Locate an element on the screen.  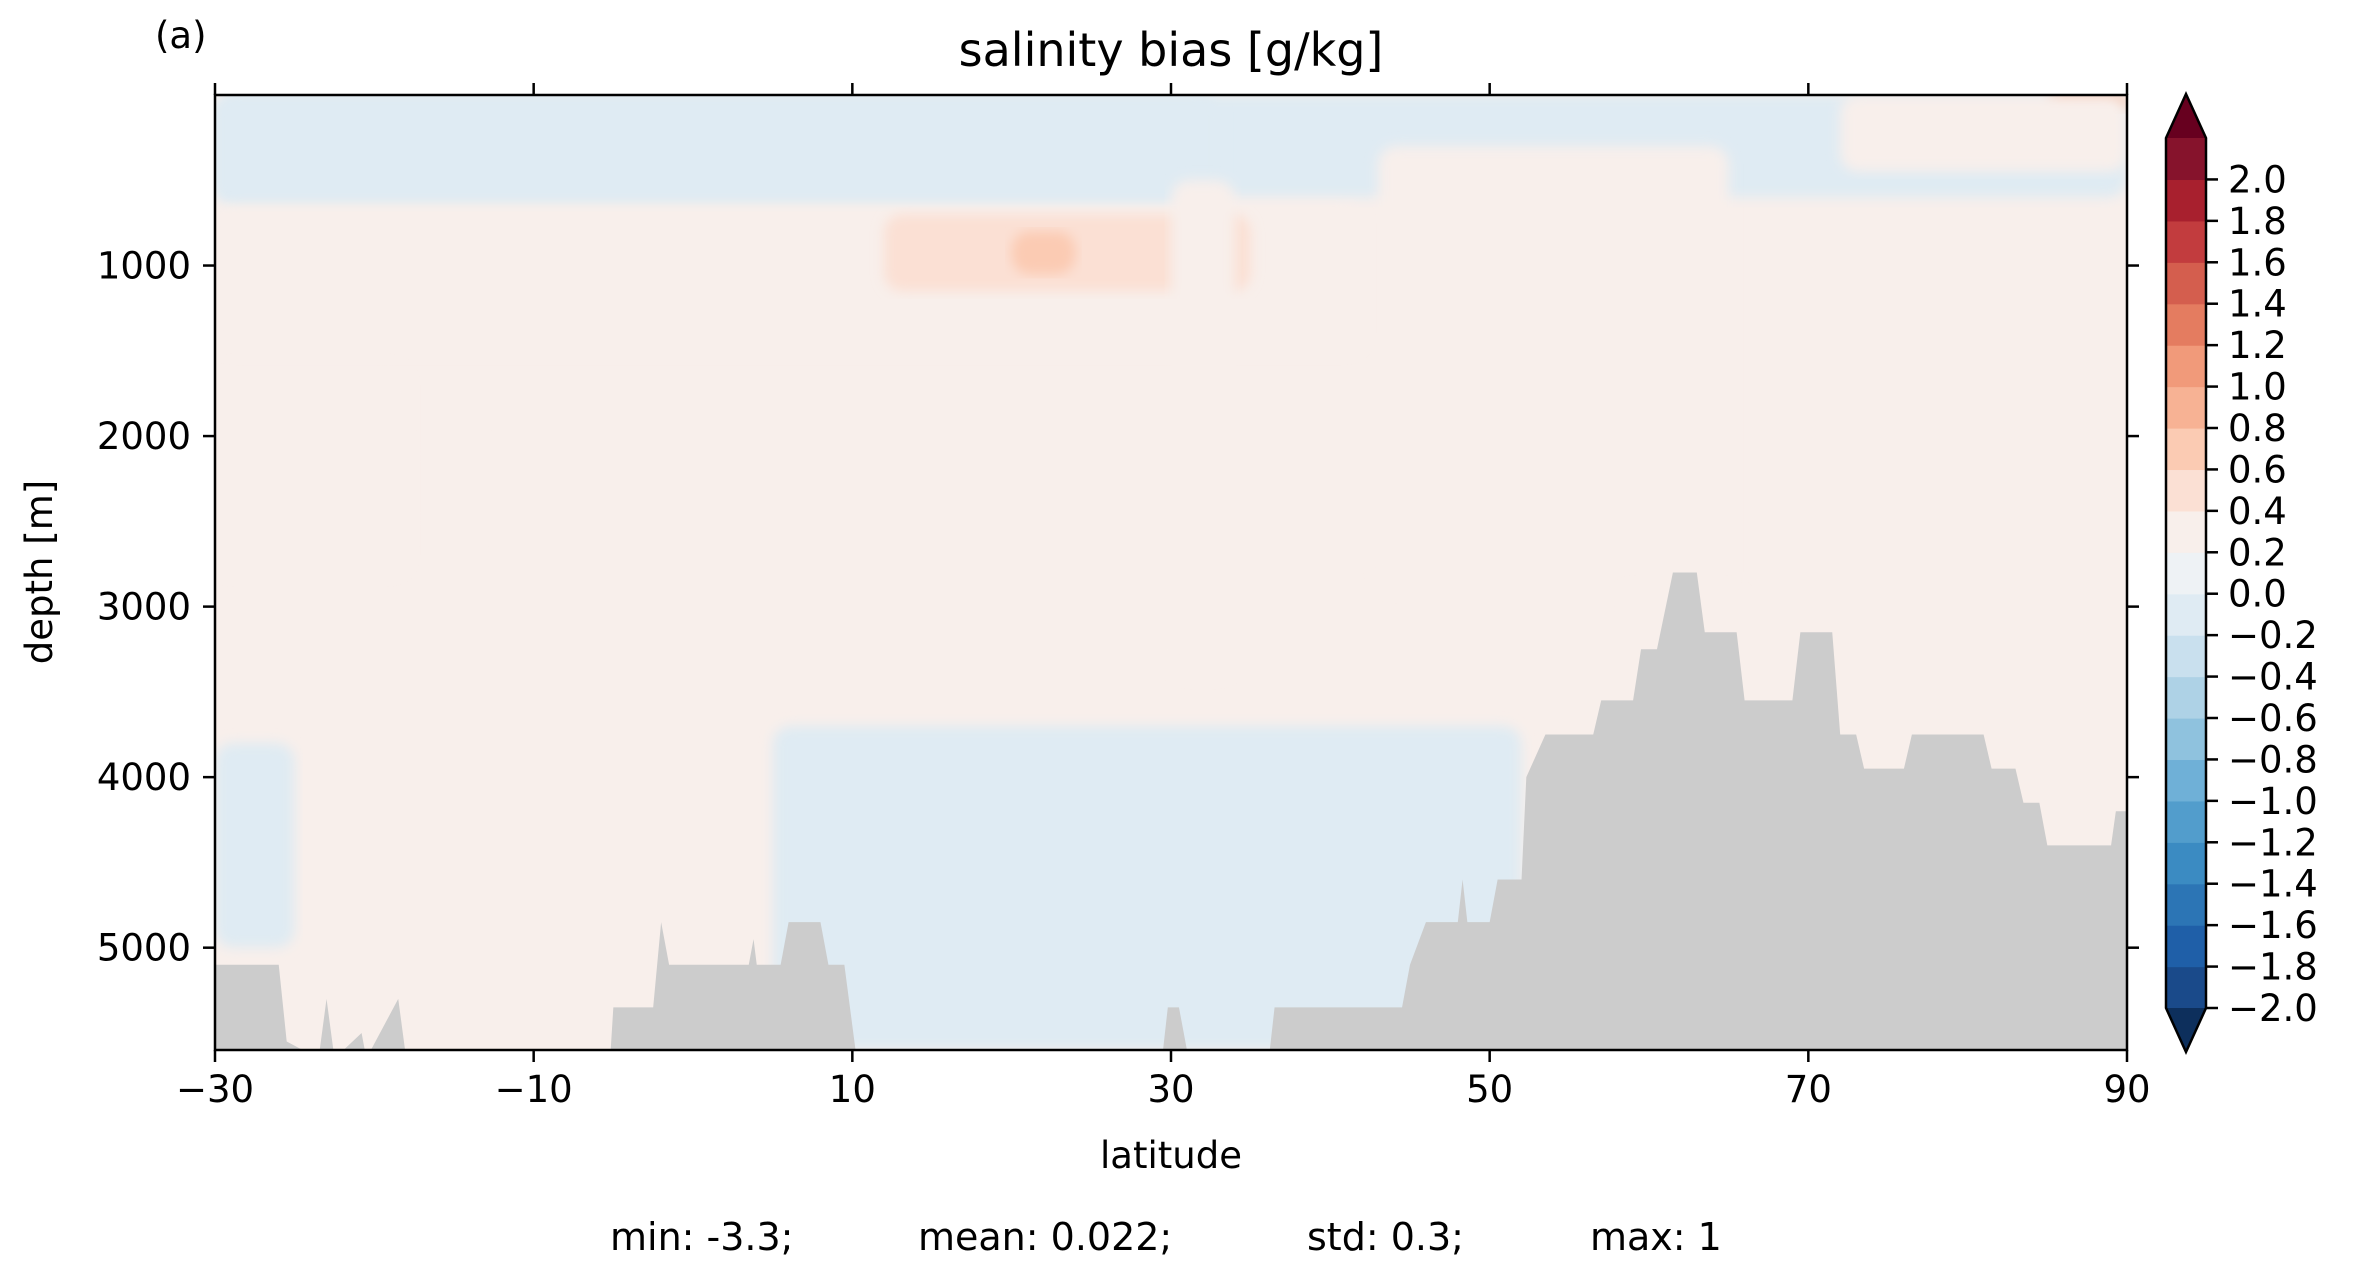
colorbar-tick-label: 0.8 is located at coordinates (2257, 428).